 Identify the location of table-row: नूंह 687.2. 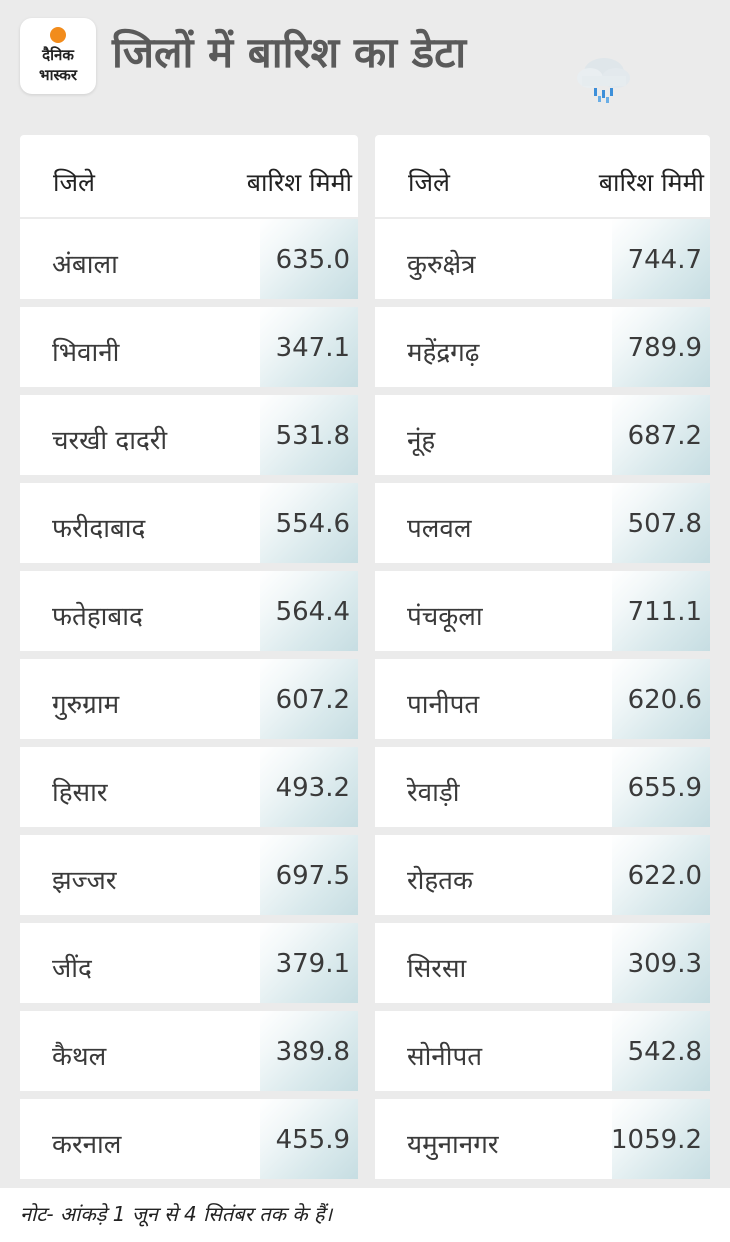
(542, 435).